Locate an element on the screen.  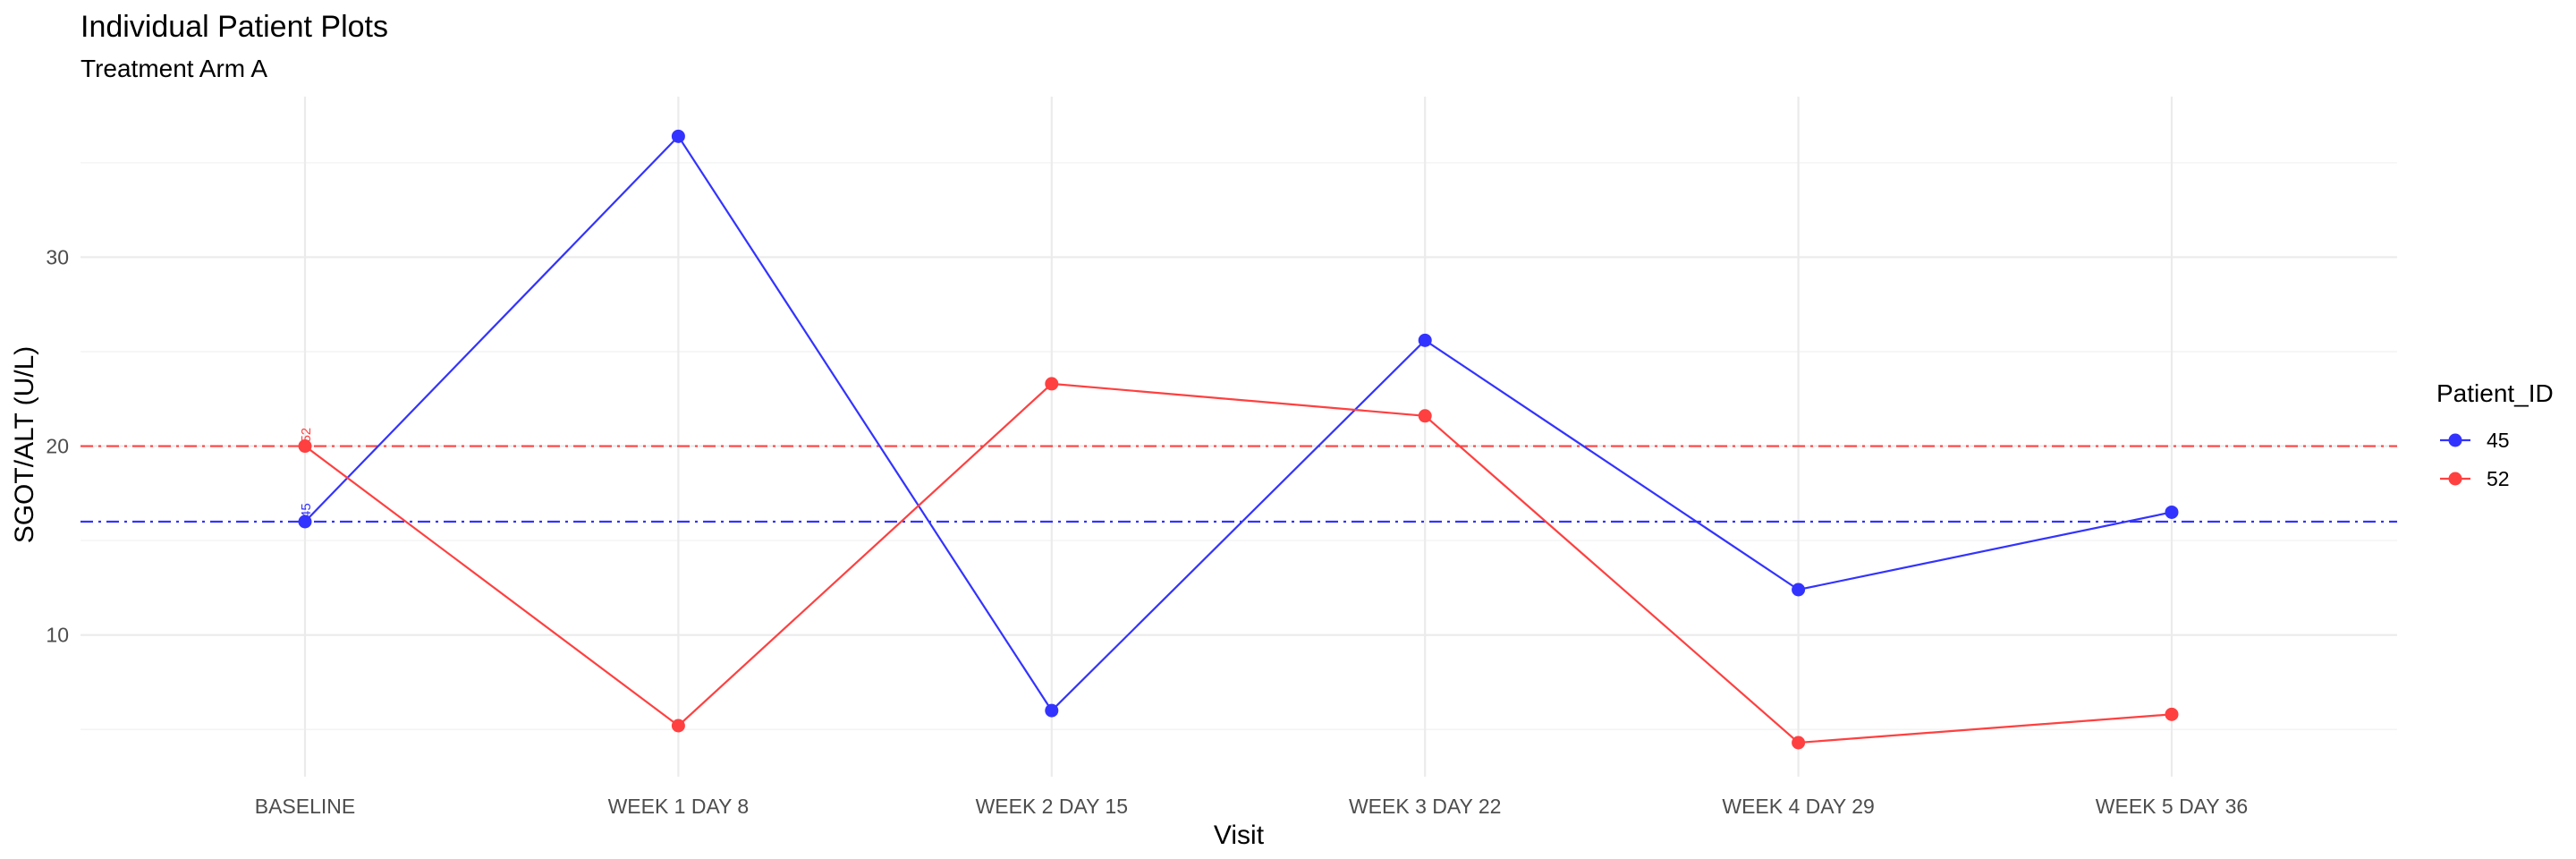
legend-title: Patient_ID is located at coordinates (2495, 393).